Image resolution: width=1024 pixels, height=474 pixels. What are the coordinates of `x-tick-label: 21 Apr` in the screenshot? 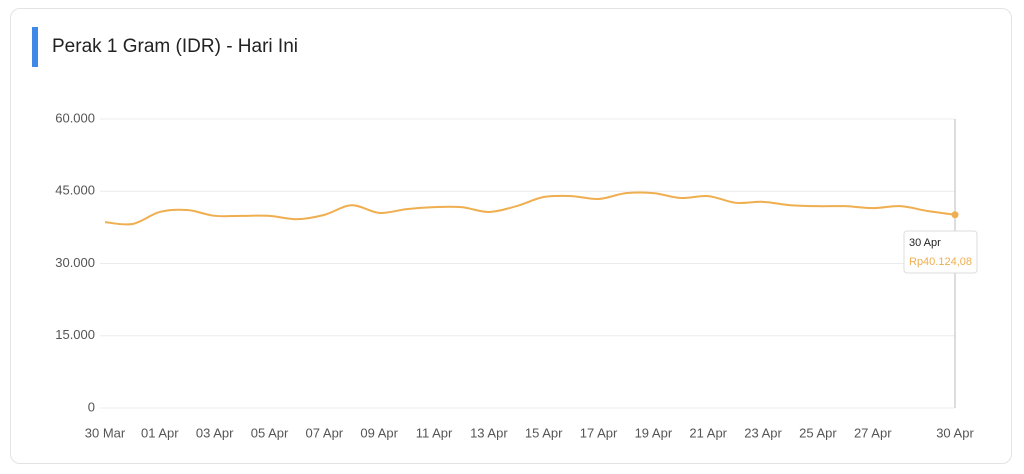 It's located at (708, 432).